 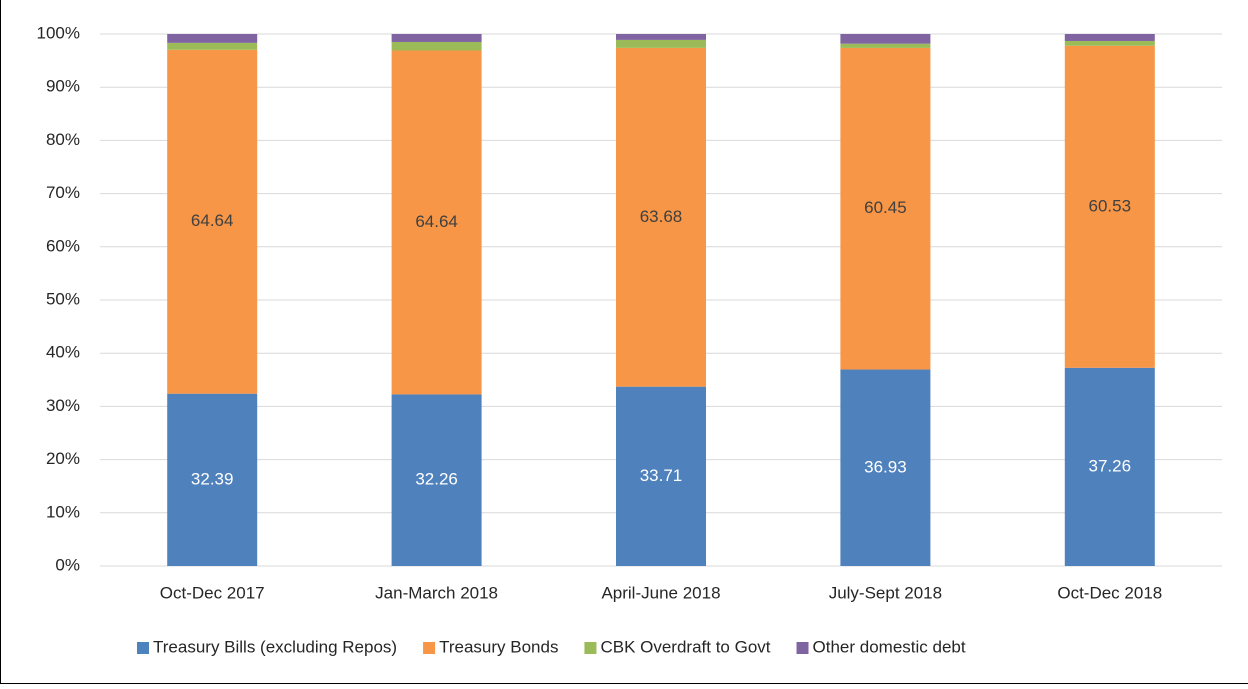 What do you see at coordinates (63, 139) in the screenshot?
I see `y-tick-label: 80%` at bounding box center [63, 139].